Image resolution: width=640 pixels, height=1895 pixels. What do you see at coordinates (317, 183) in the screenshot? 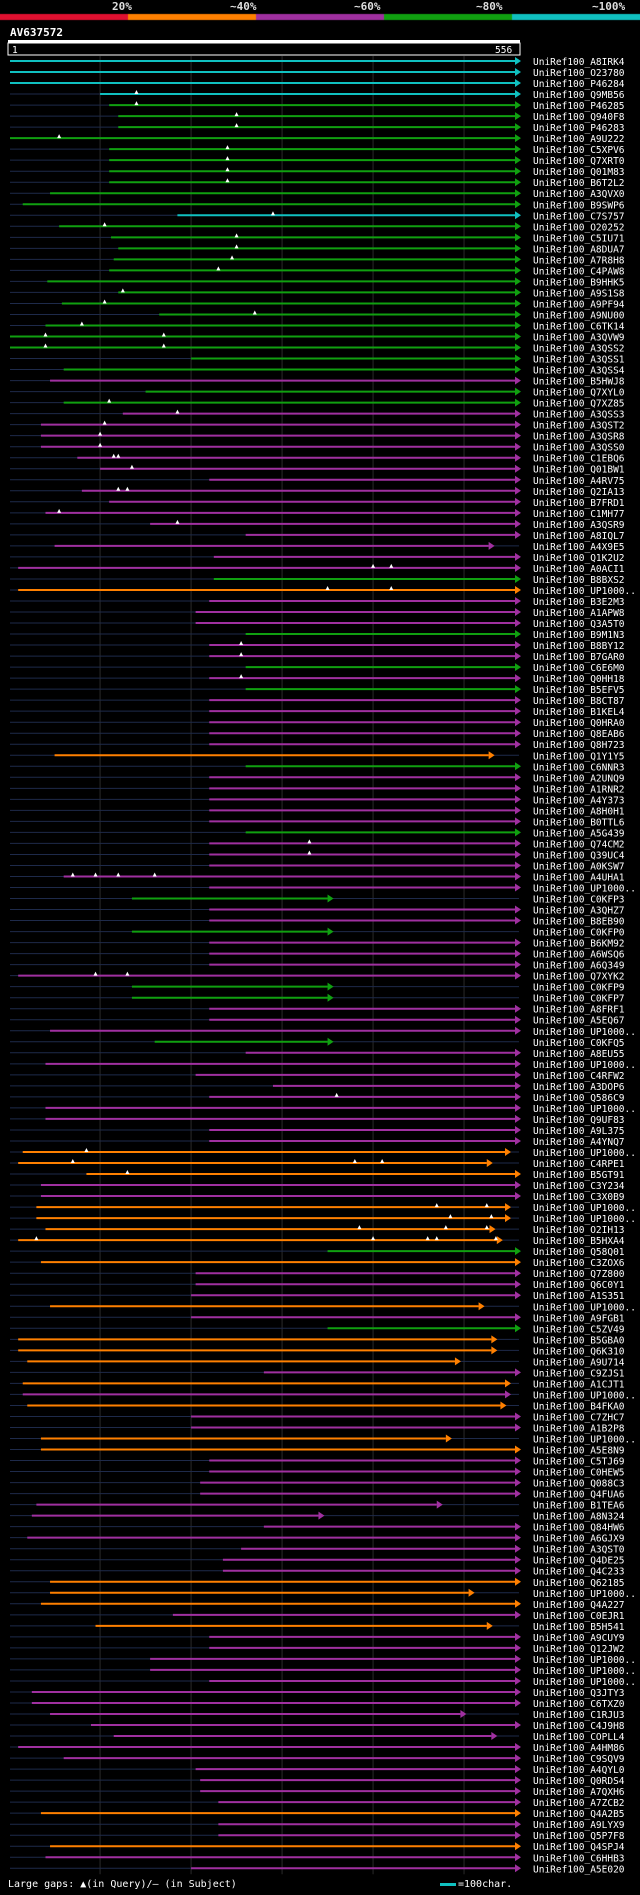
I see `hit-row: UniRef100_B6T2L2` at bounding box center [317, 183].